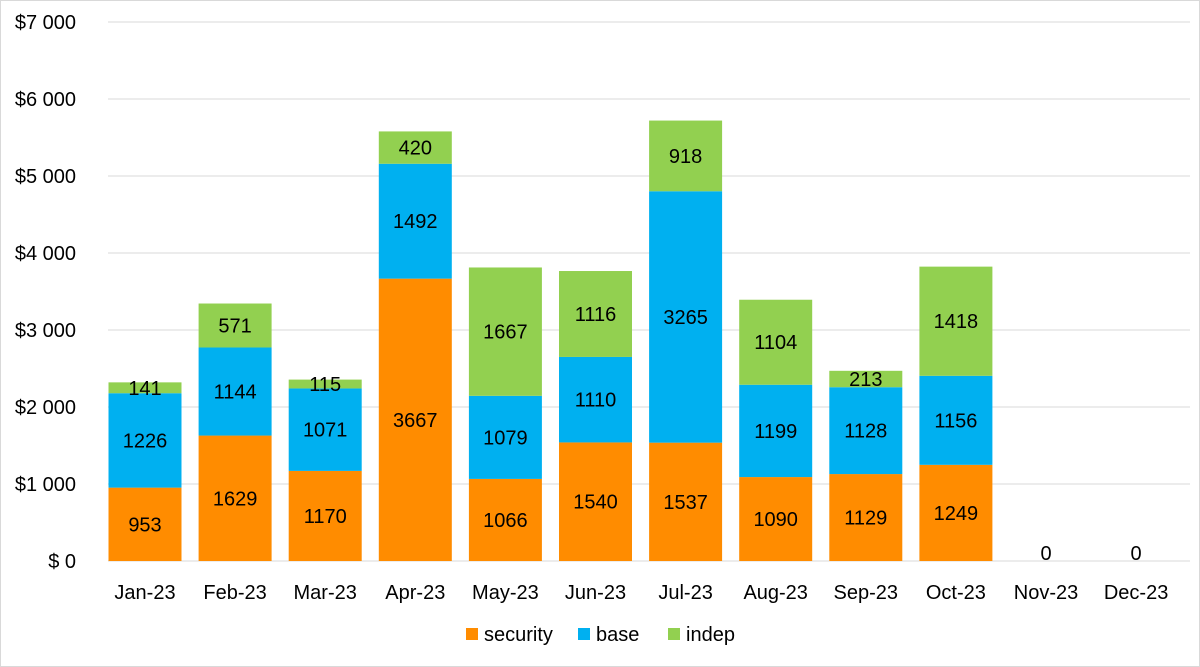 Image resolution: width=1200 pixels, height=667 pixels. I want to click on y-tick-label: $7 000, so click(45, 23).